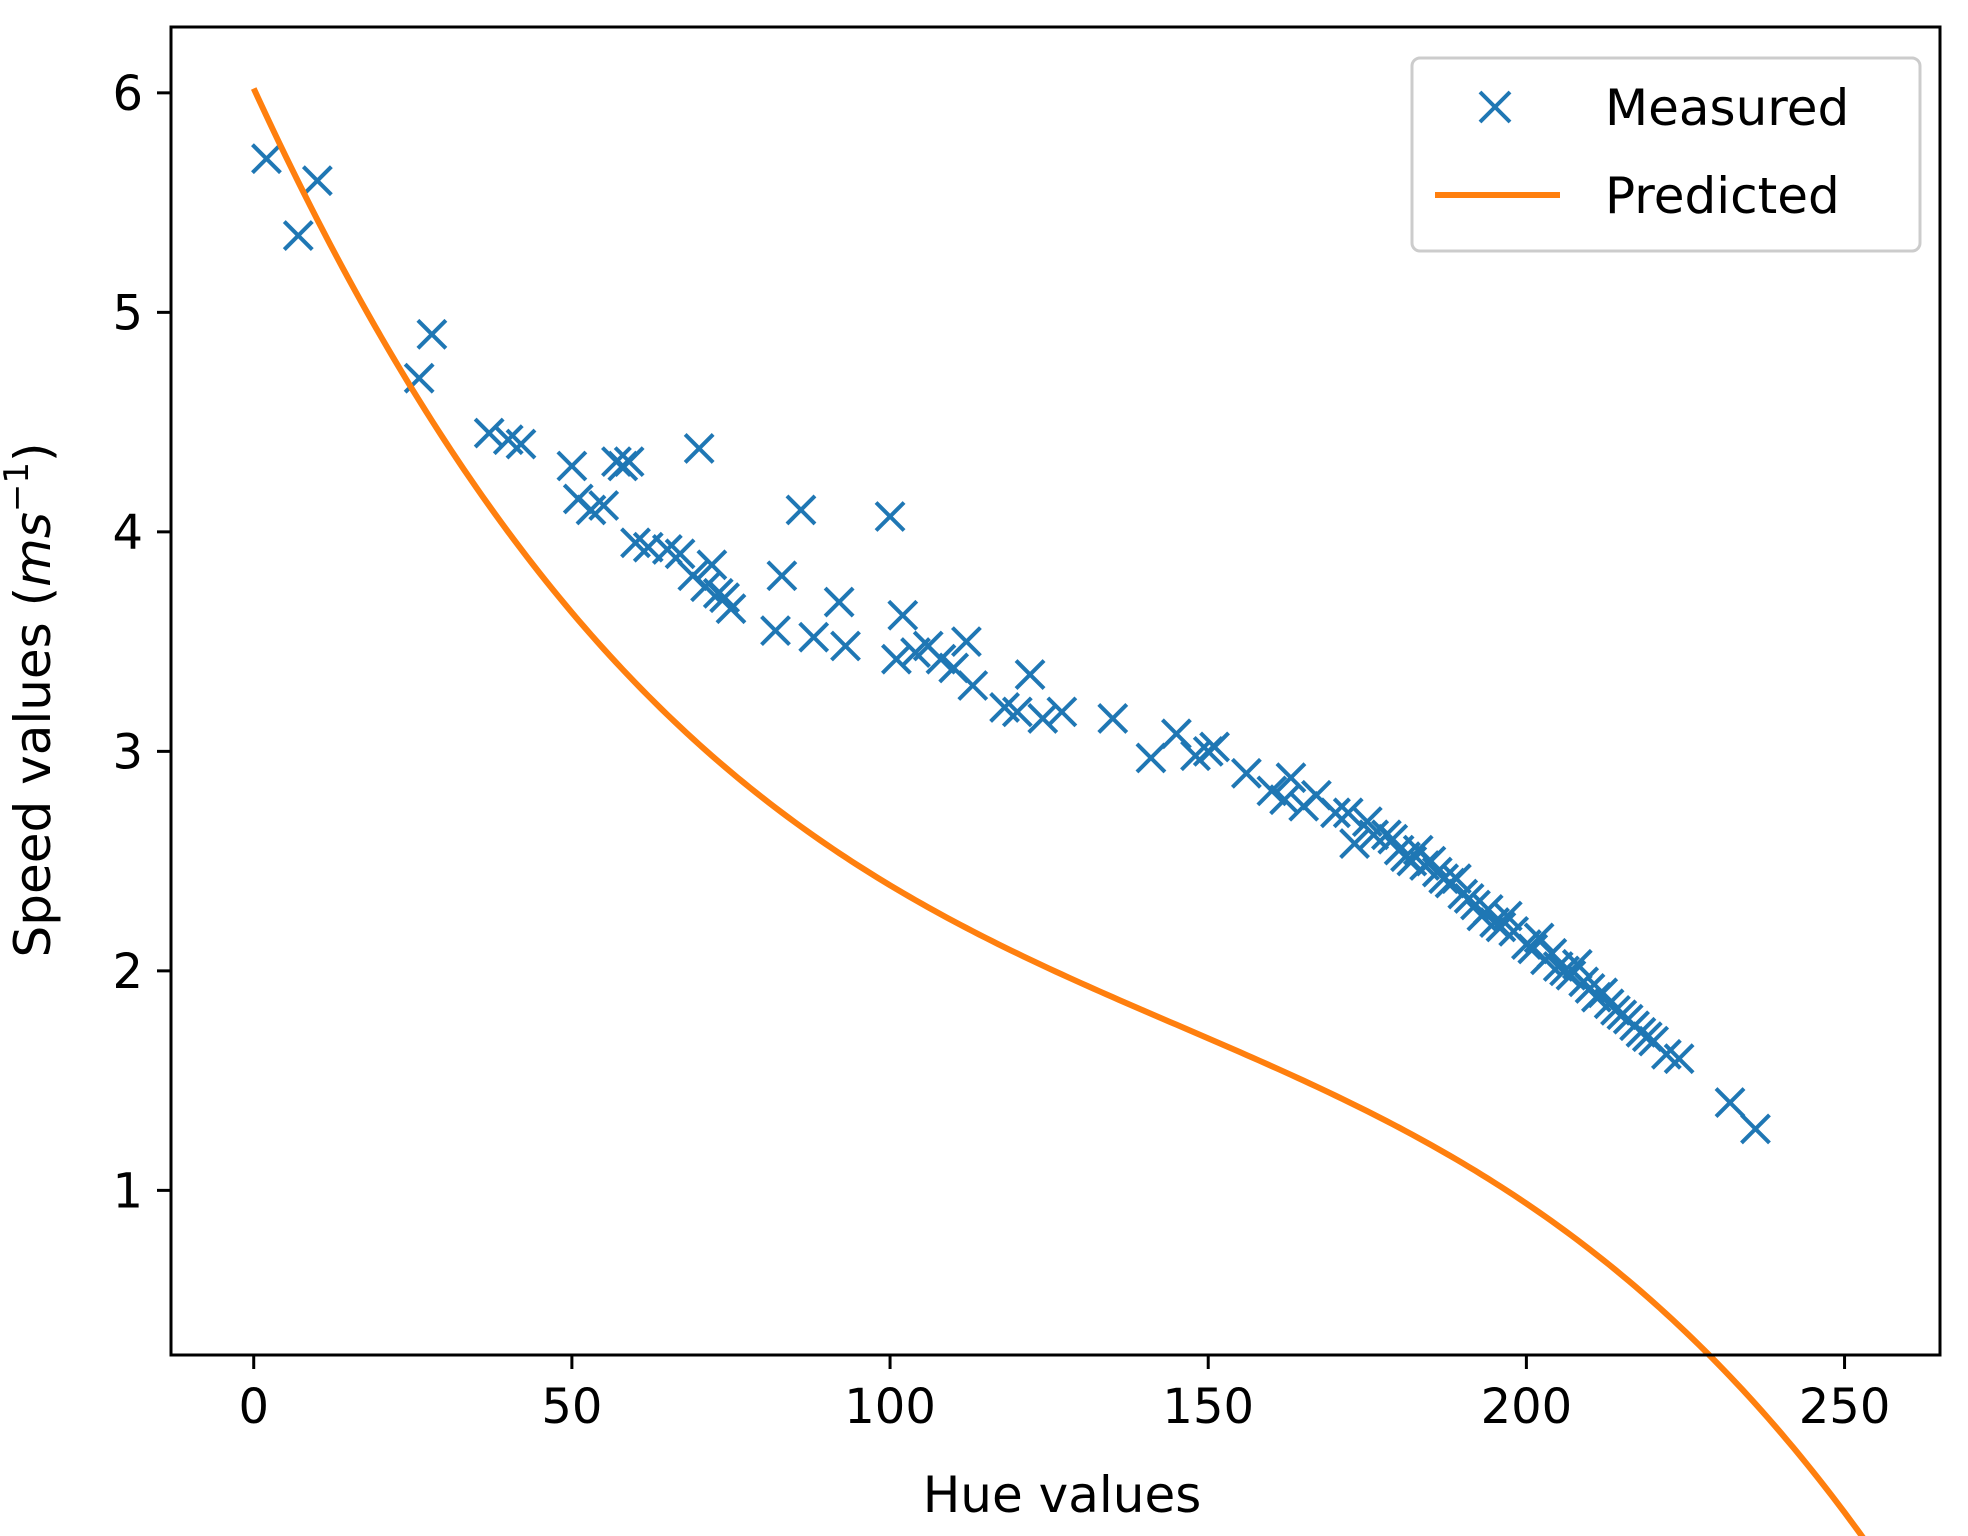 This screenshot has height=1536, width=1968. What do you see at coordinates (1527, 1407) in the screenshot?
I see `x-tick-label: 200` at bounding box center [1527, 1407].